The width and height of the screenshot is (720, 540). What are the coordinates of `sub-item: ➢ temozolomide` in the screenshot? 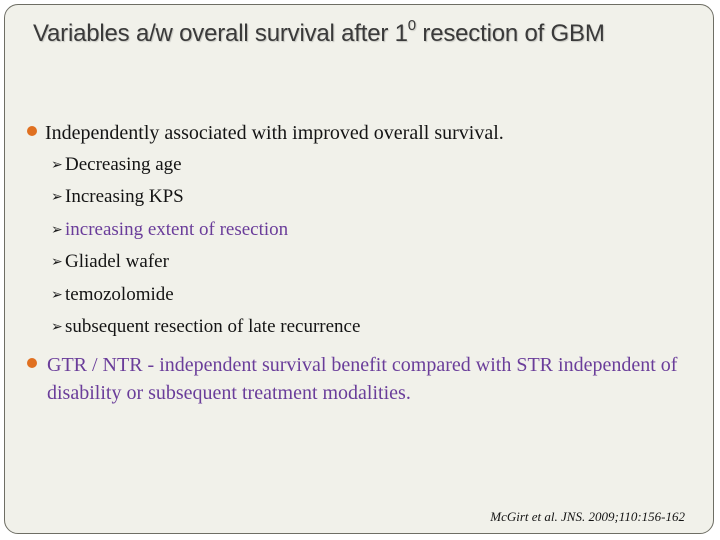 It's located at (112, 295).